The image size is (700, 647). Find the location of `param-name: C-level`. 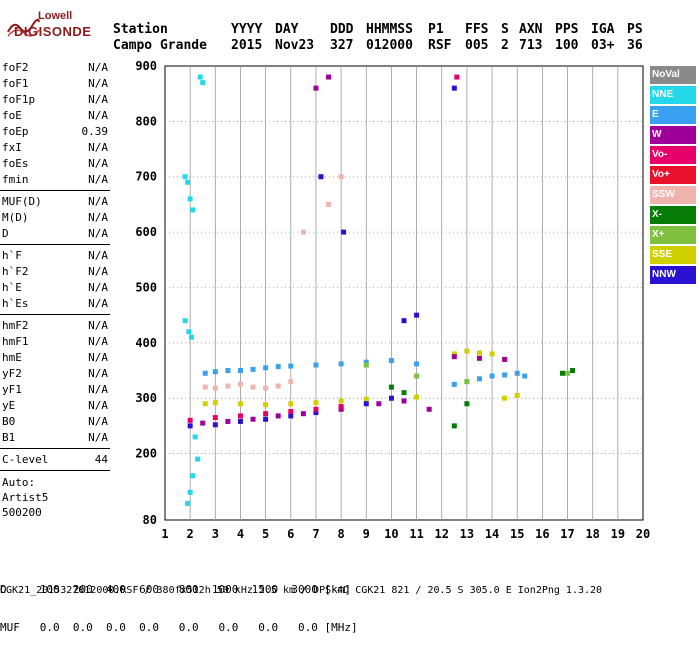

param-name: C-level is located at coordinates (25, 459).